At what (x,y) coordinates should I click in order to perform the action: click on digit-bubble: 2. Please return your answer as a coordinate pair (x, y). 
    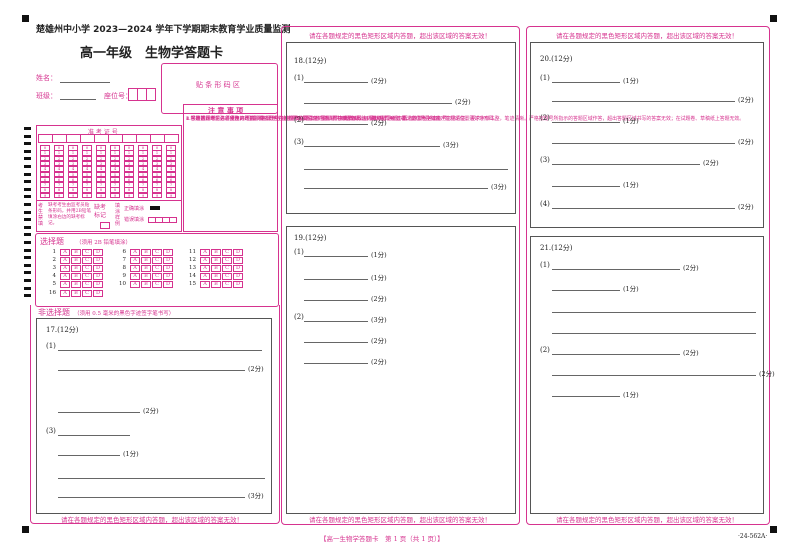
    Looking at the image, I should click on (129, 158).